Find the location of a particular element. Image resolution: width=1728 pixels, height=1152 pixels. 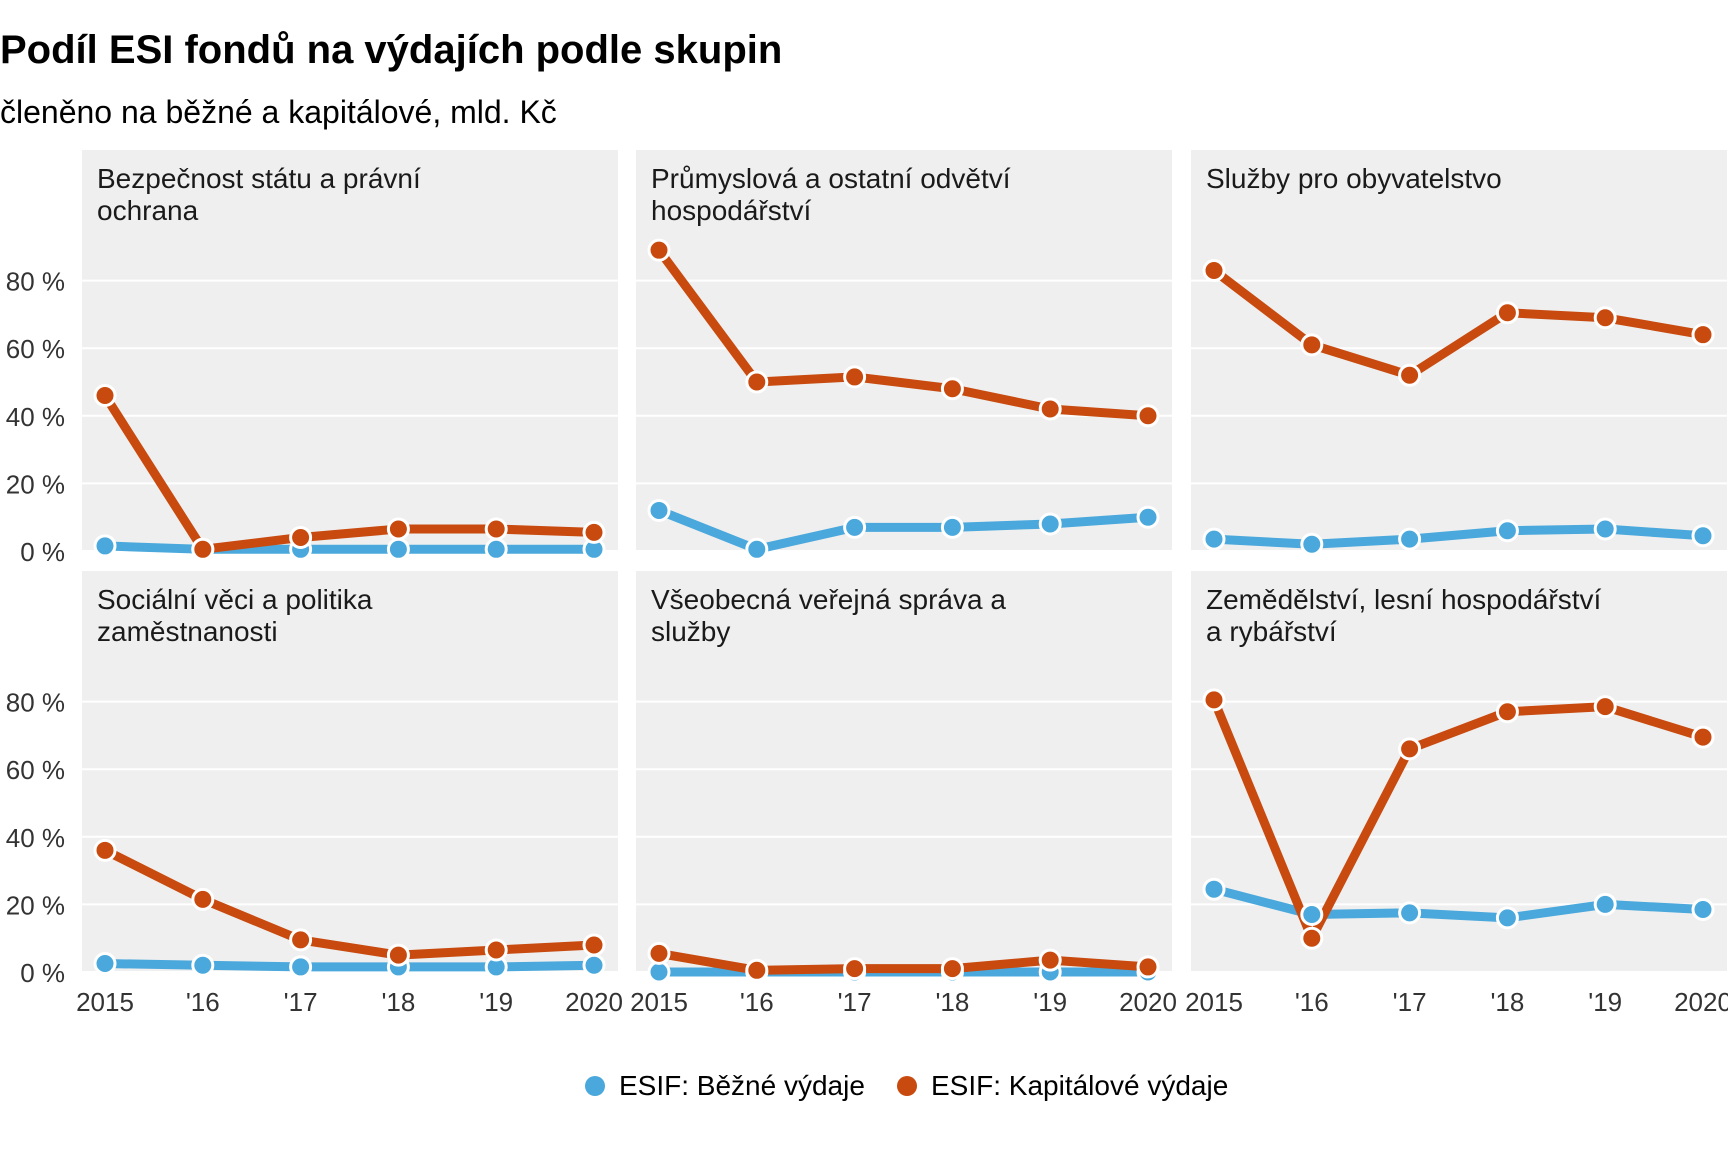

panel-title: Zemědělství, lesní hospodářství is located at coordinates (1404, 599).